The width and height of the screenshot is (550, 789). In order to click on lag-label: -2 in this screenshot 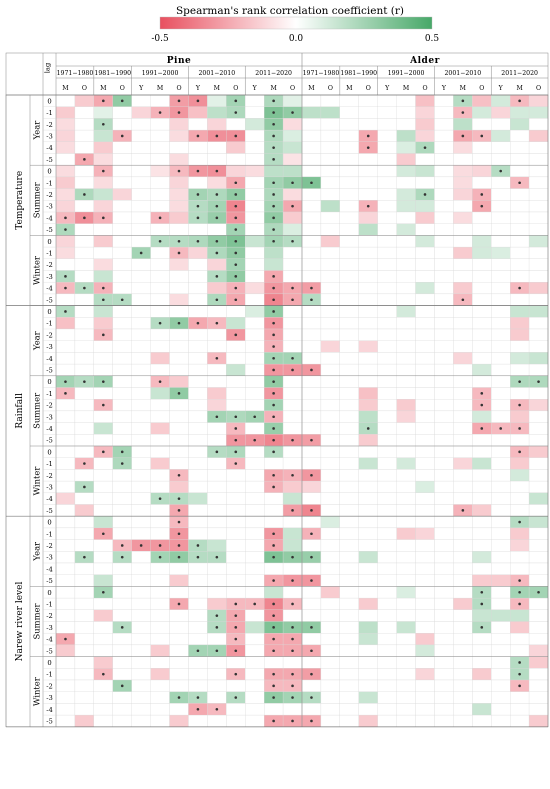, I will do `click(49, 686)`.